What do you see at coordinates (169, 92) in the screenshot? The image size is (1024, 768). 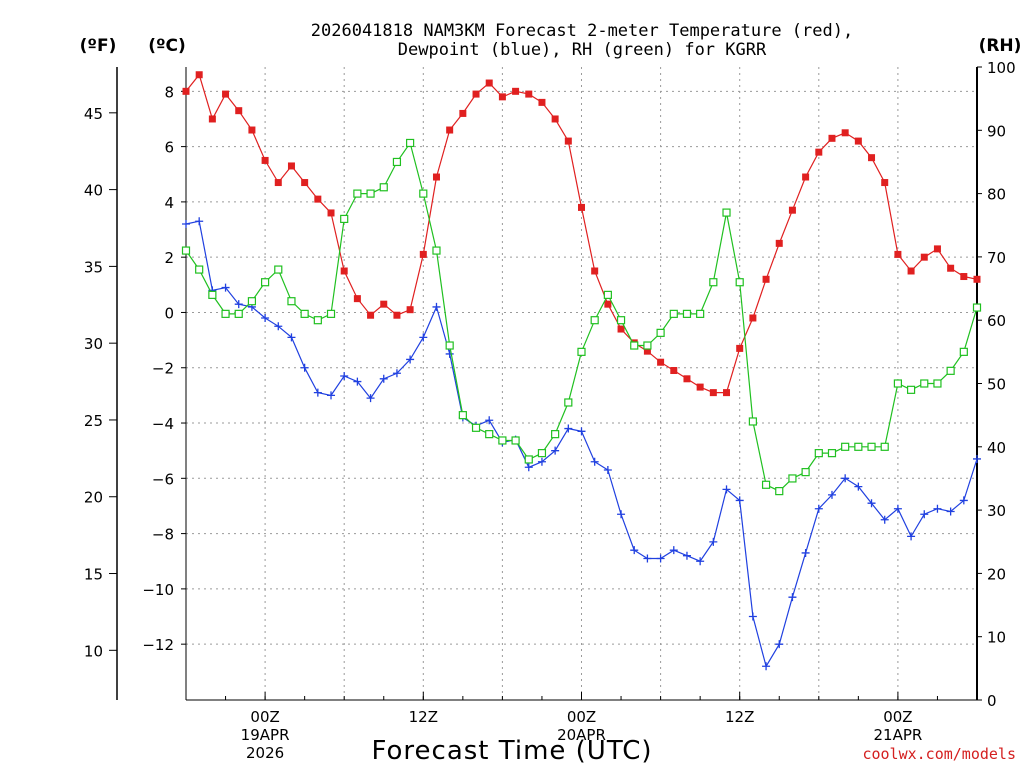 I see `celsius-tick-label: 8` at bounding box center [169, 92].